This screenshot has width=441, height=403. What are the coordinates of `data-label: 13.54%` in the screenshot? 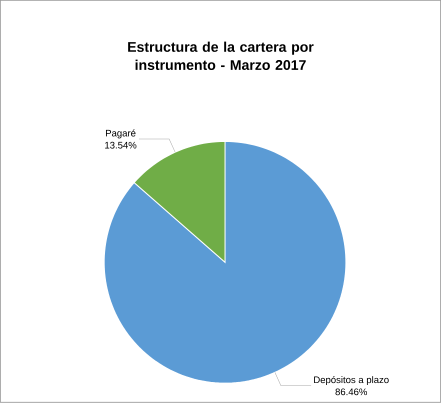 It's located at (120, 145).